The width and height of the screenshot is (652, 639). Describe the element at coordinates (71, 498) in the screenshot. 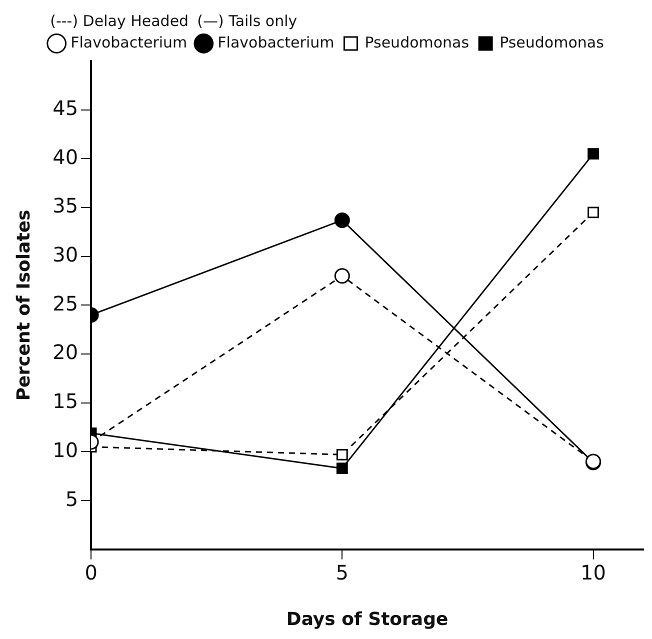

I see `y-tick-label: 5` at that location.